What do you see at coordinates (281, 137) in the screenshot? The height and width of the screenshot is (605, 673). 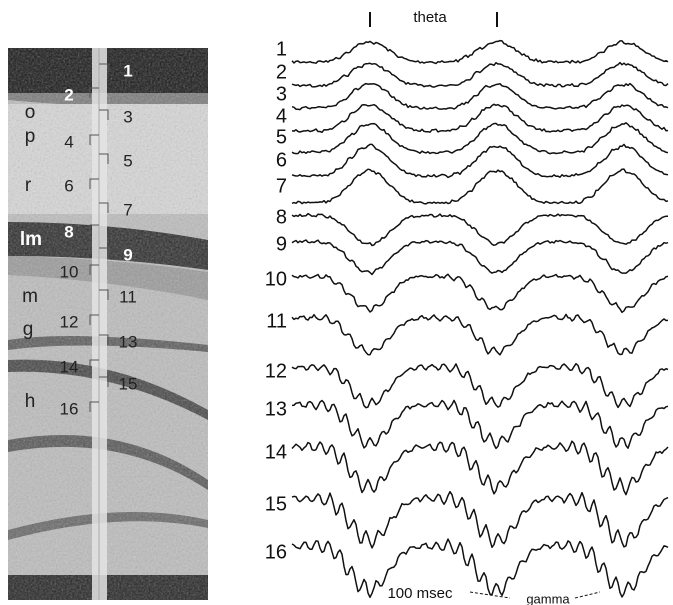 I see `trace-label: 5` at bounding box center [281, 137].